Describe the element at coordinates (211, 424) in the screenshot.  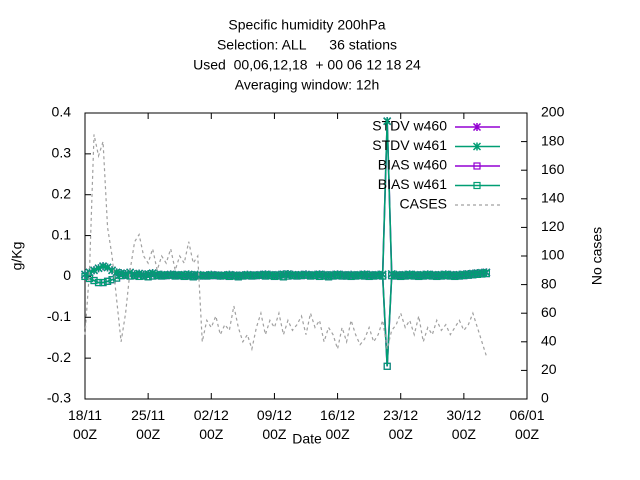
I see `x-tick-label: 02/12 00Z` at that location.